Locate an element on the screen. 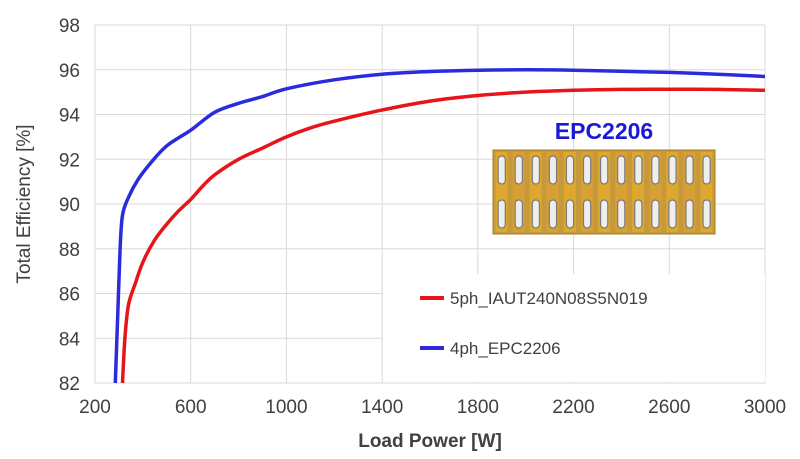  y-tick-label: 82 is located at coordinates (69, 384).